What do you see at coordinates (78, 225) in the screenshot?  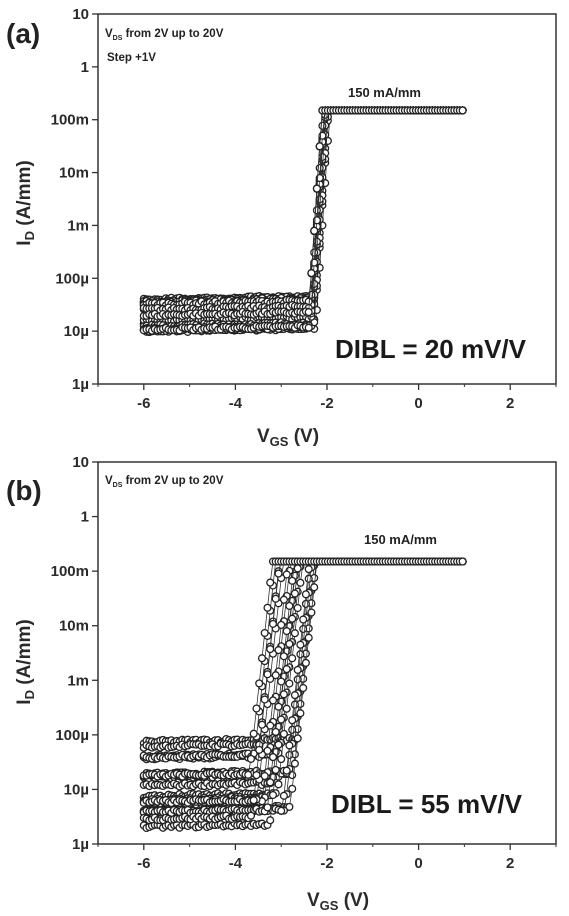 I see `y-tick-label: 1m` at bounding box center [78, 225].